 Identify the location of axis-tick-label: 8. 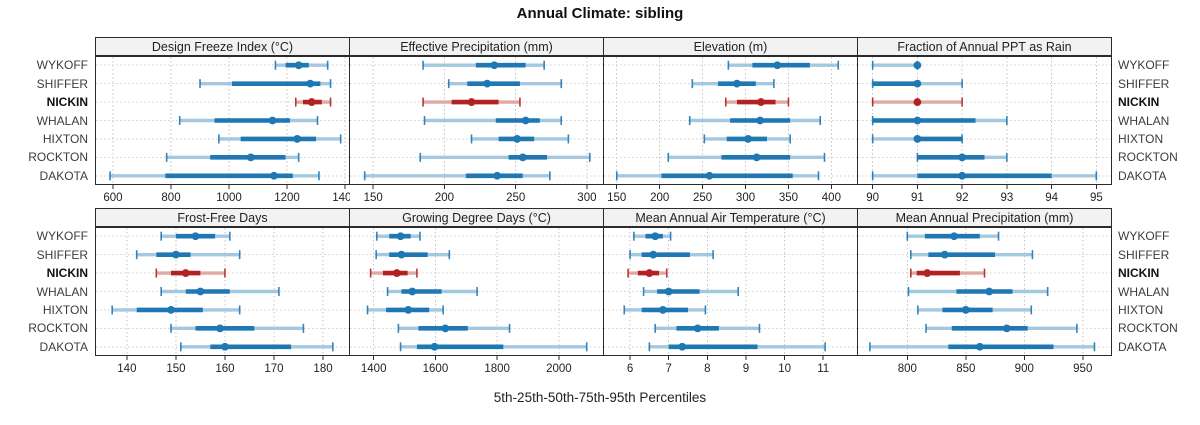
(707, 369).